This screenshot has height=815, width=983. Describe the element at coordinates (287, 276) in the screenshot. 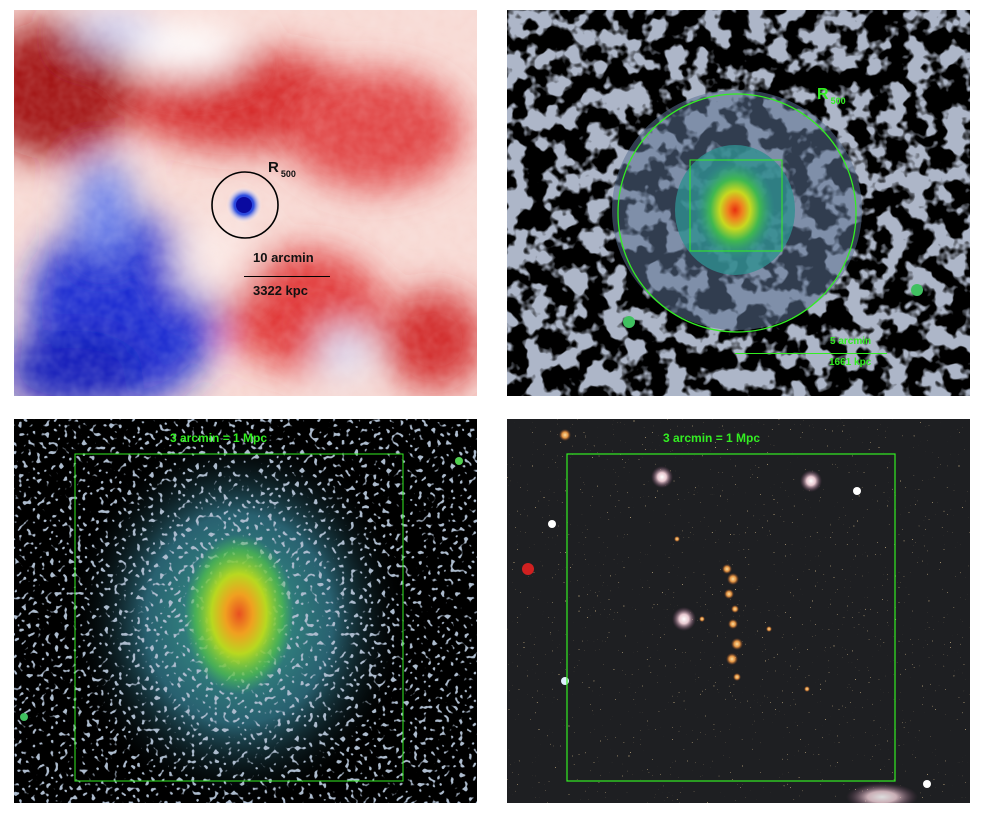

I see `sz-scale-bar` at that location.